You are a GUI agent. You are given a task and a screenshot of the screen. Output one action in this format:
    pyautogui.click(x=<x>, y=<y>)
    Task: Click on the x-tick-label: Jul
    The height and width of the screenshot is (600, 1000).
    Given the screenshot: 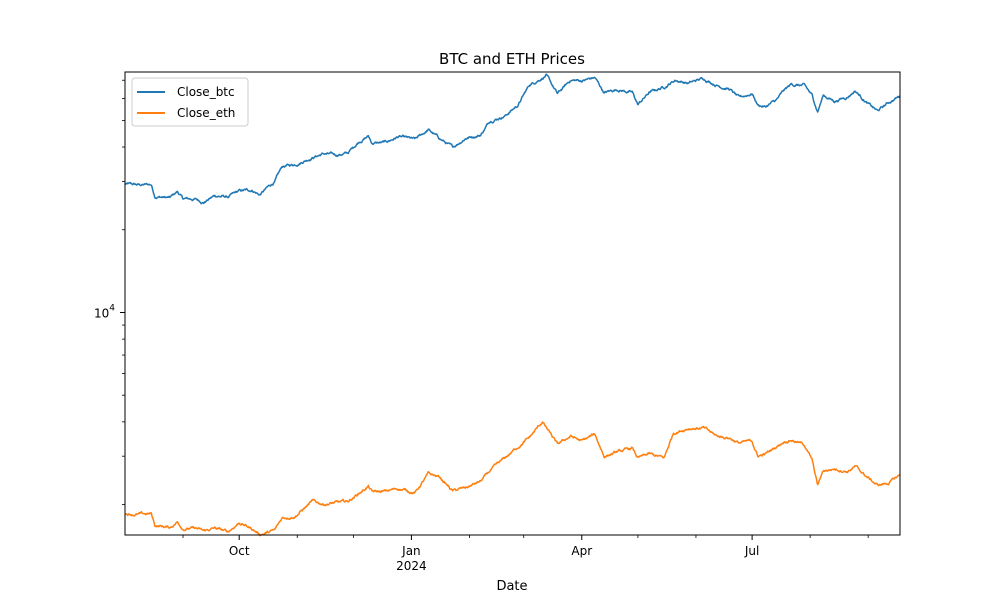 What is the action you would take?
    pyautogui.click(x=751, y=551)
    